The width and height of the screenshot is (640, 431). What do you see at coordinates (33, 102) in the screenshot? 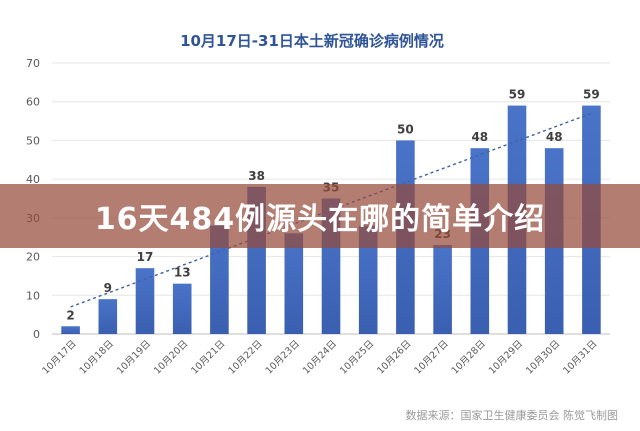
I see `y-tick-label: 60` at bounding box center [33, 102].